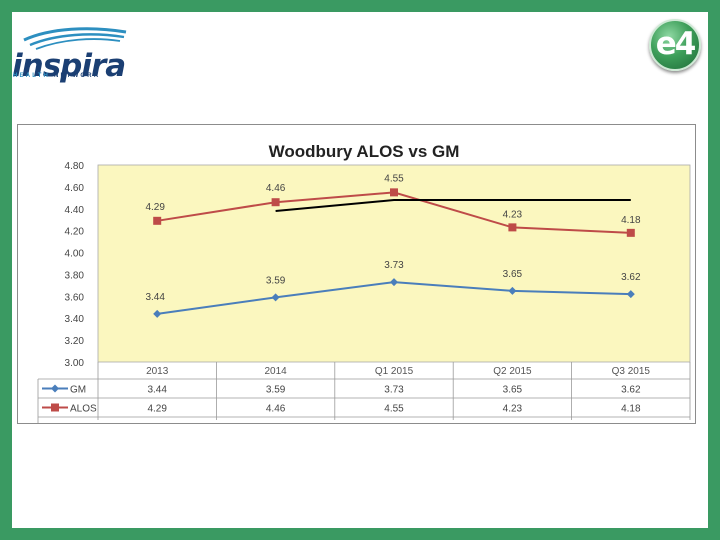  I want to click on inspira-logo: inspira HEALTH NETWORK, so click(77, 57).